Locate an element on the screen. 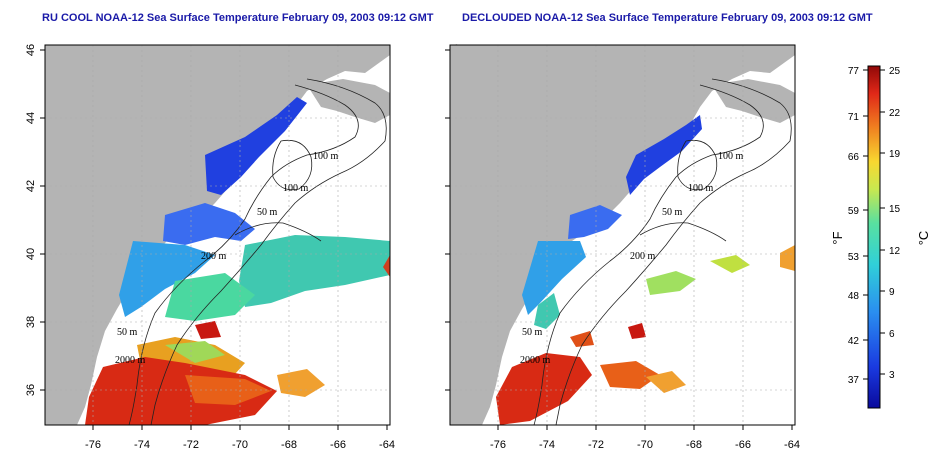 This screenshot has width=950, height=475. f-tick: 37 is located at coordinates (854, 380).